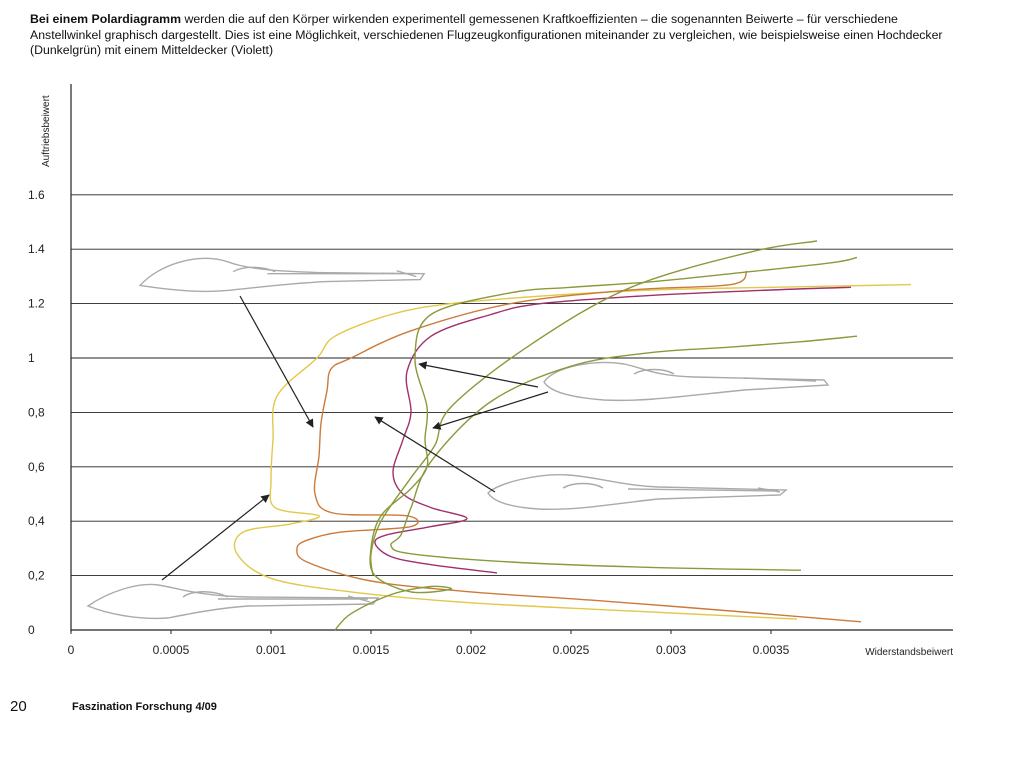  I want to click on x-tick-label: 0.001, so click(271, 650).